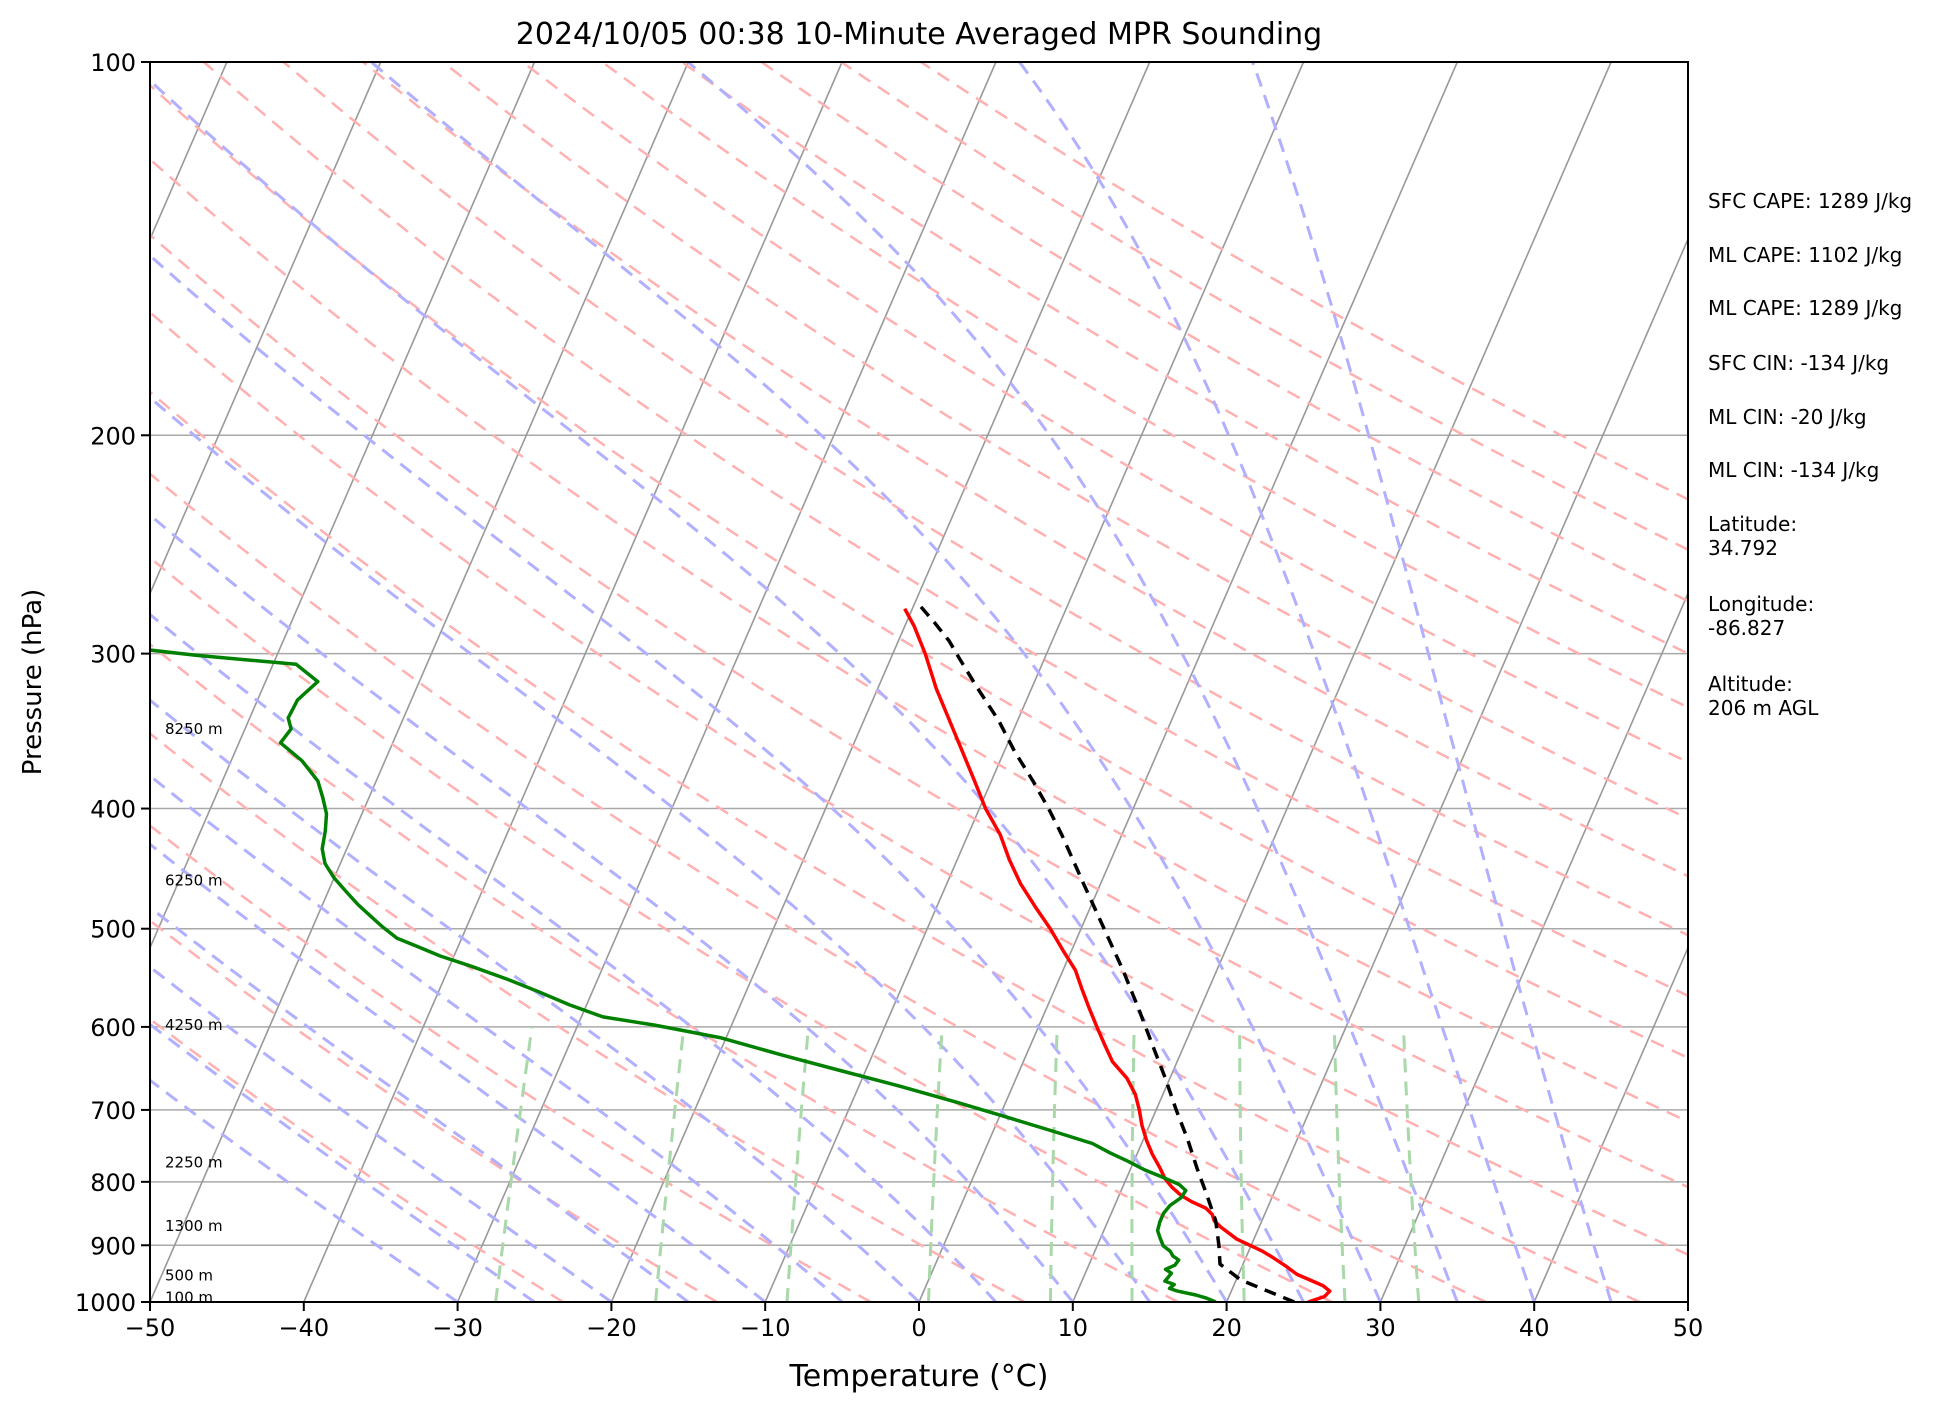  I want to click on y-tick-label: 400, so click(113, 810).